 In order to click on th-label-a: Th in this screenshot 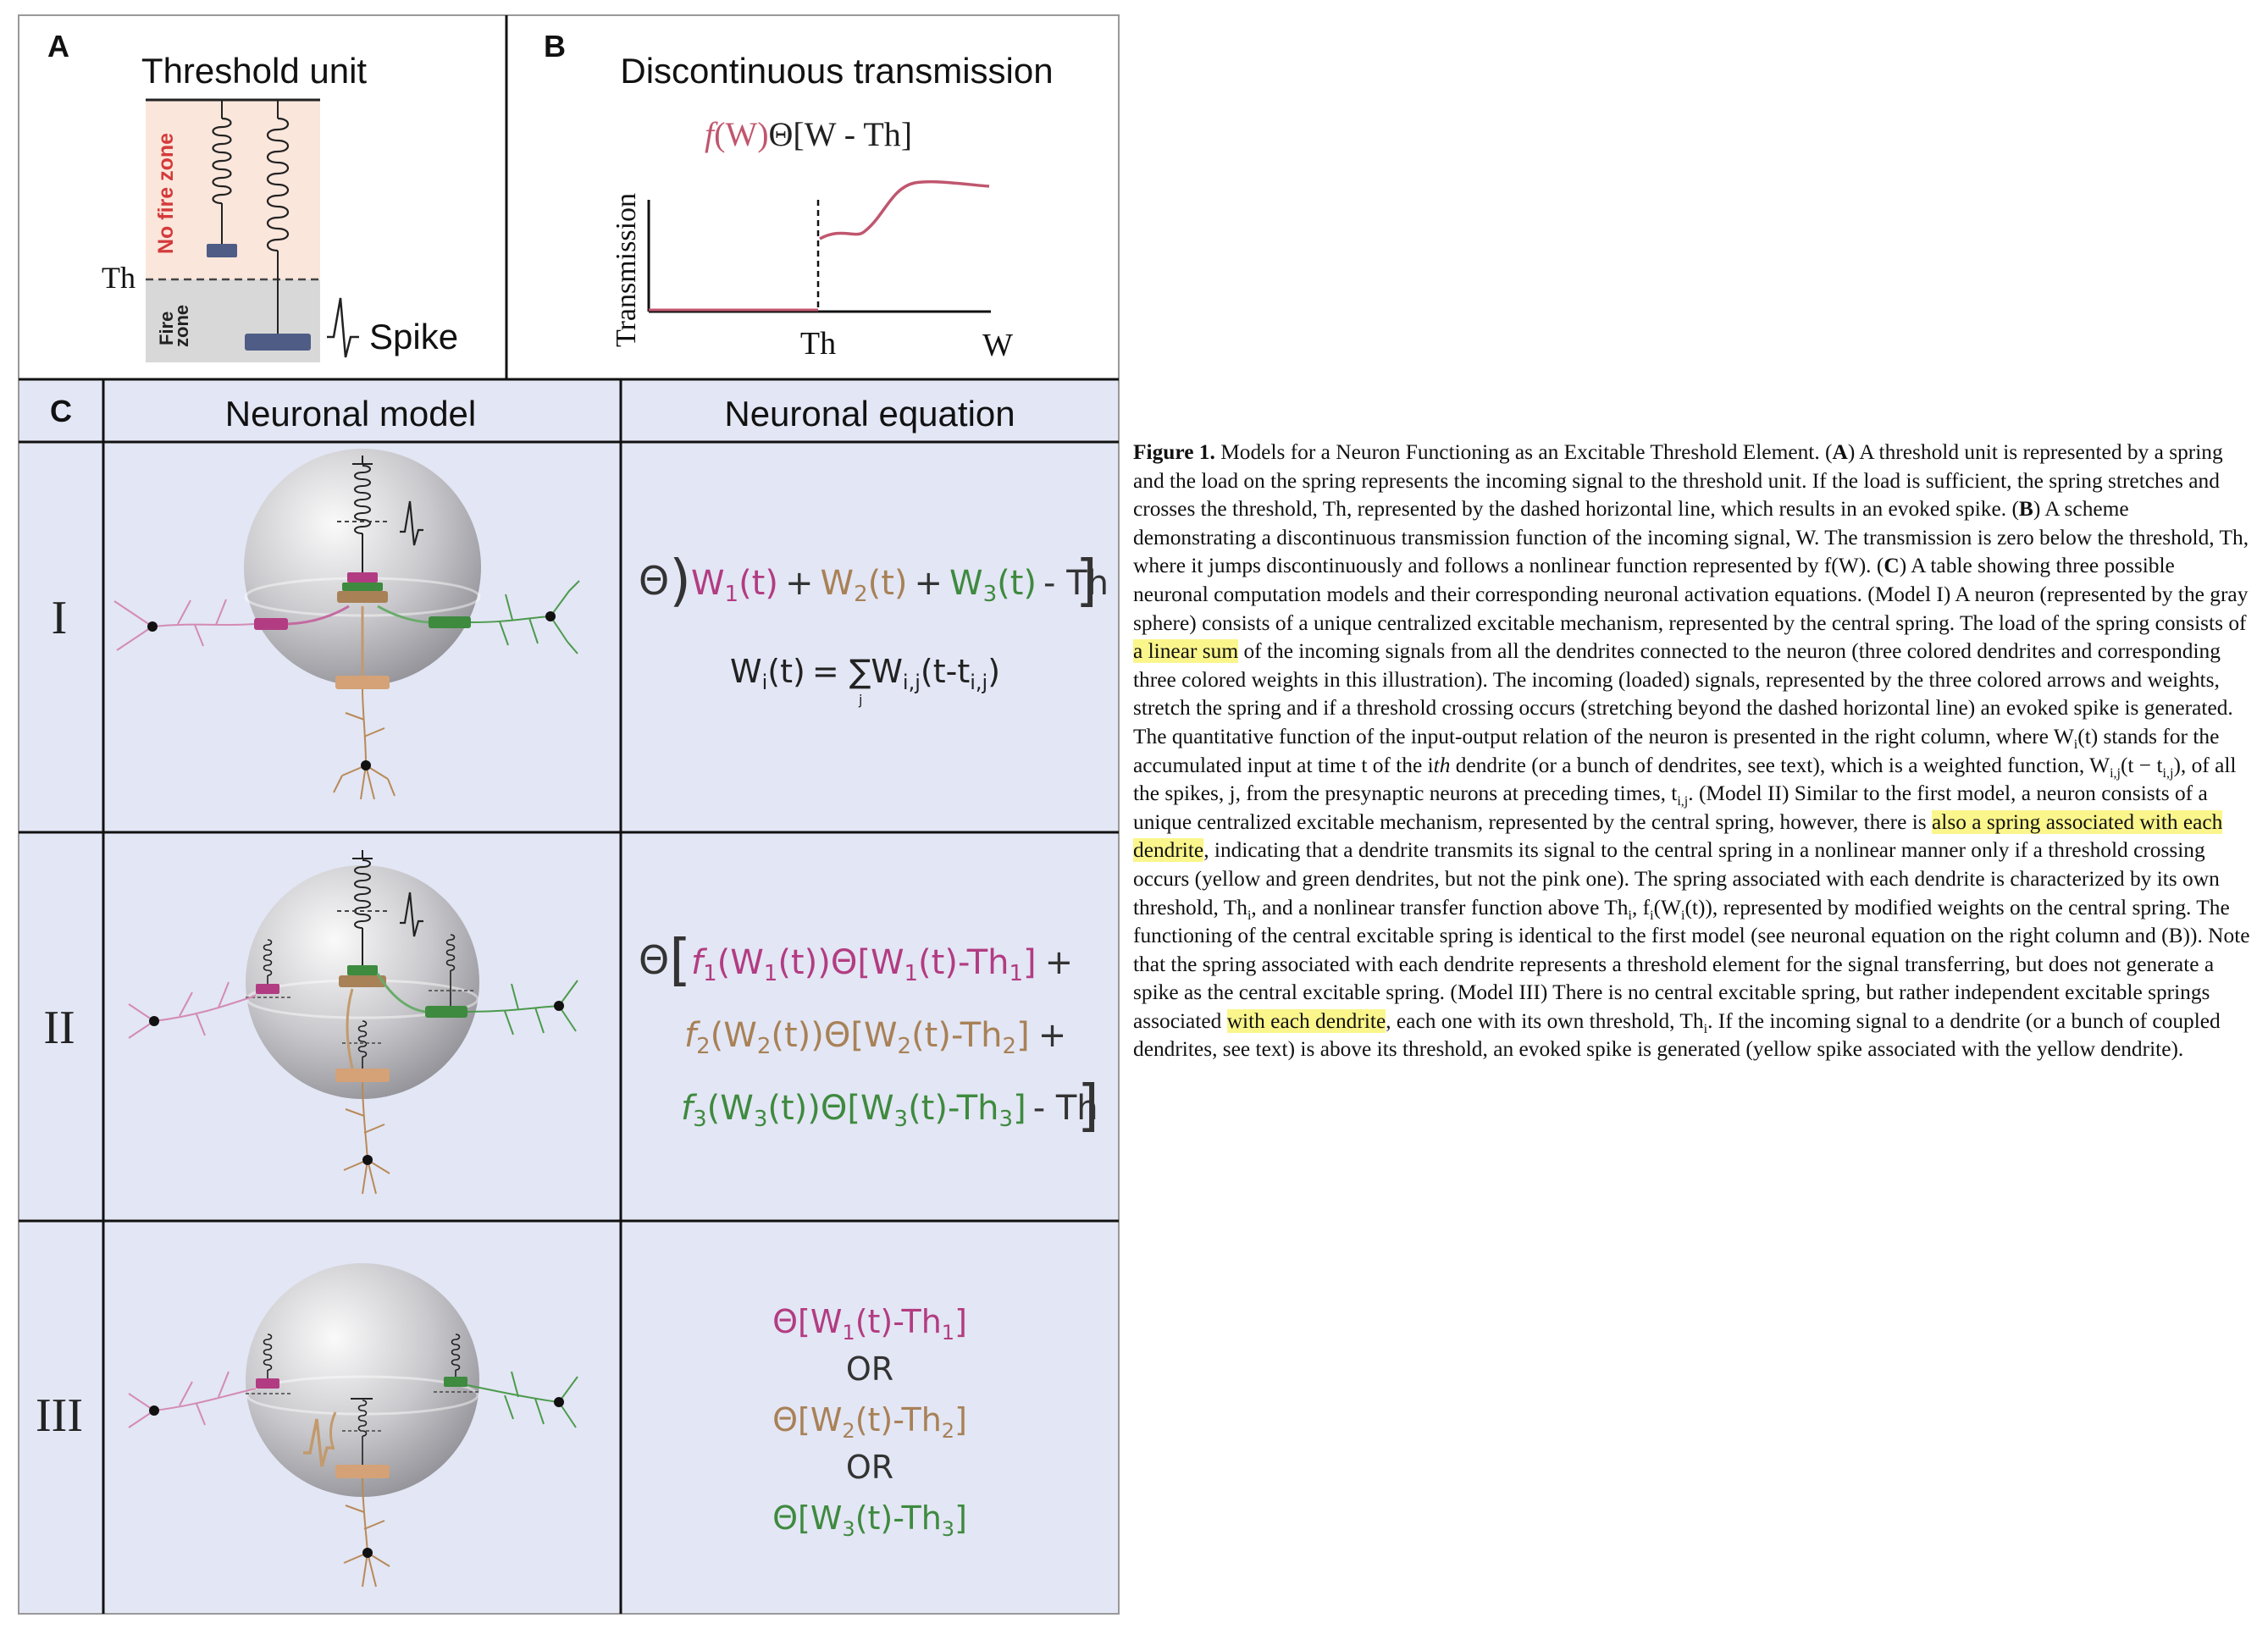, I will do `click(119, 278)`.